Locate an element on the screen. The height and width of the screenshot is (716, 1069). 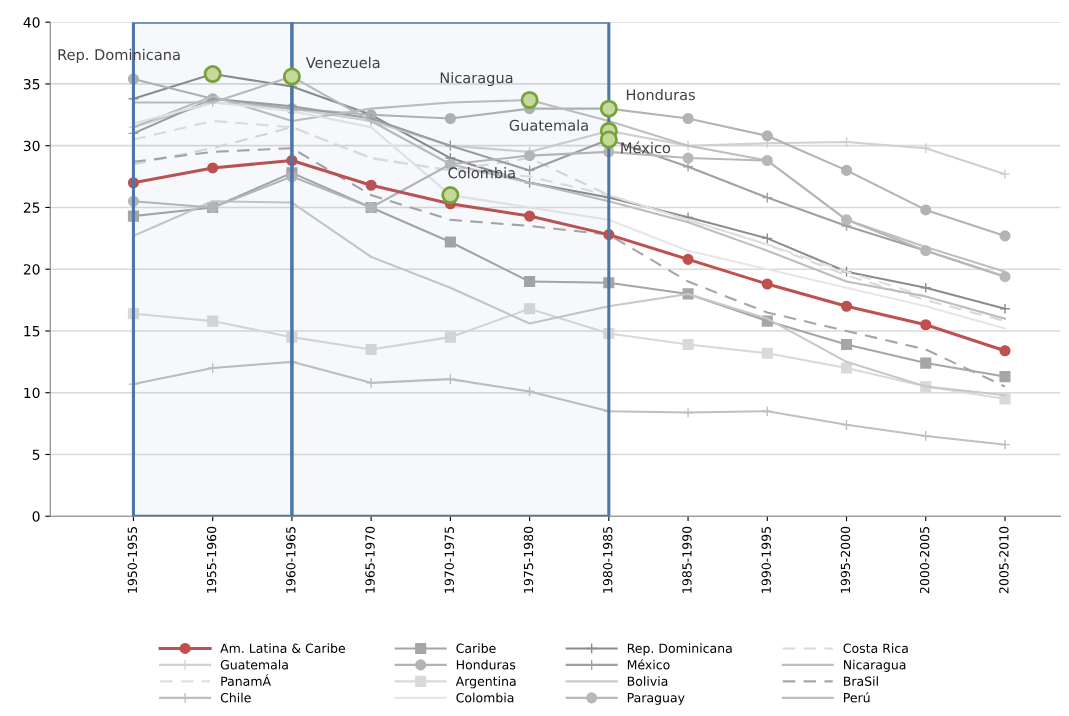
x-tick-label: 1980-1985 is located at coordinates (608, 560).